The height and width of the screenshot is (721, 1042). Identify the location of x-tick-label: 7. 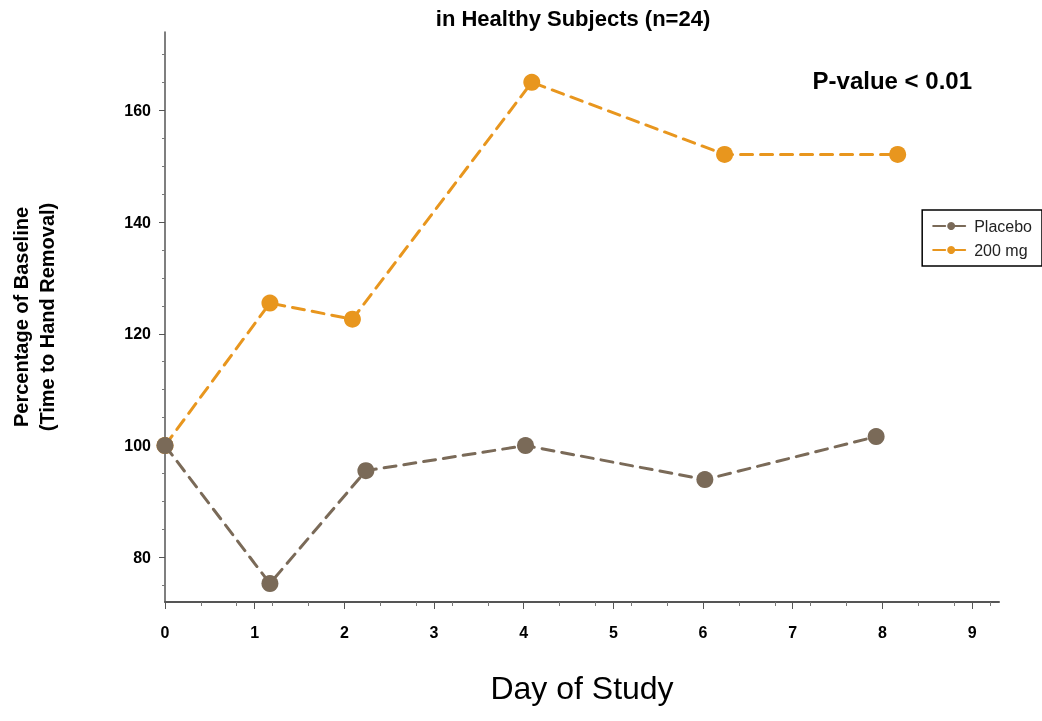
(793, 632).